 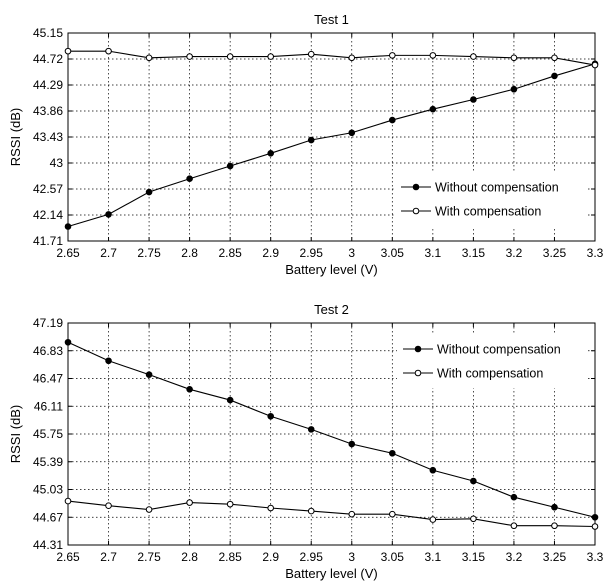 I want to click on y-tick-label: 47.19, so click(x=48, y=323).